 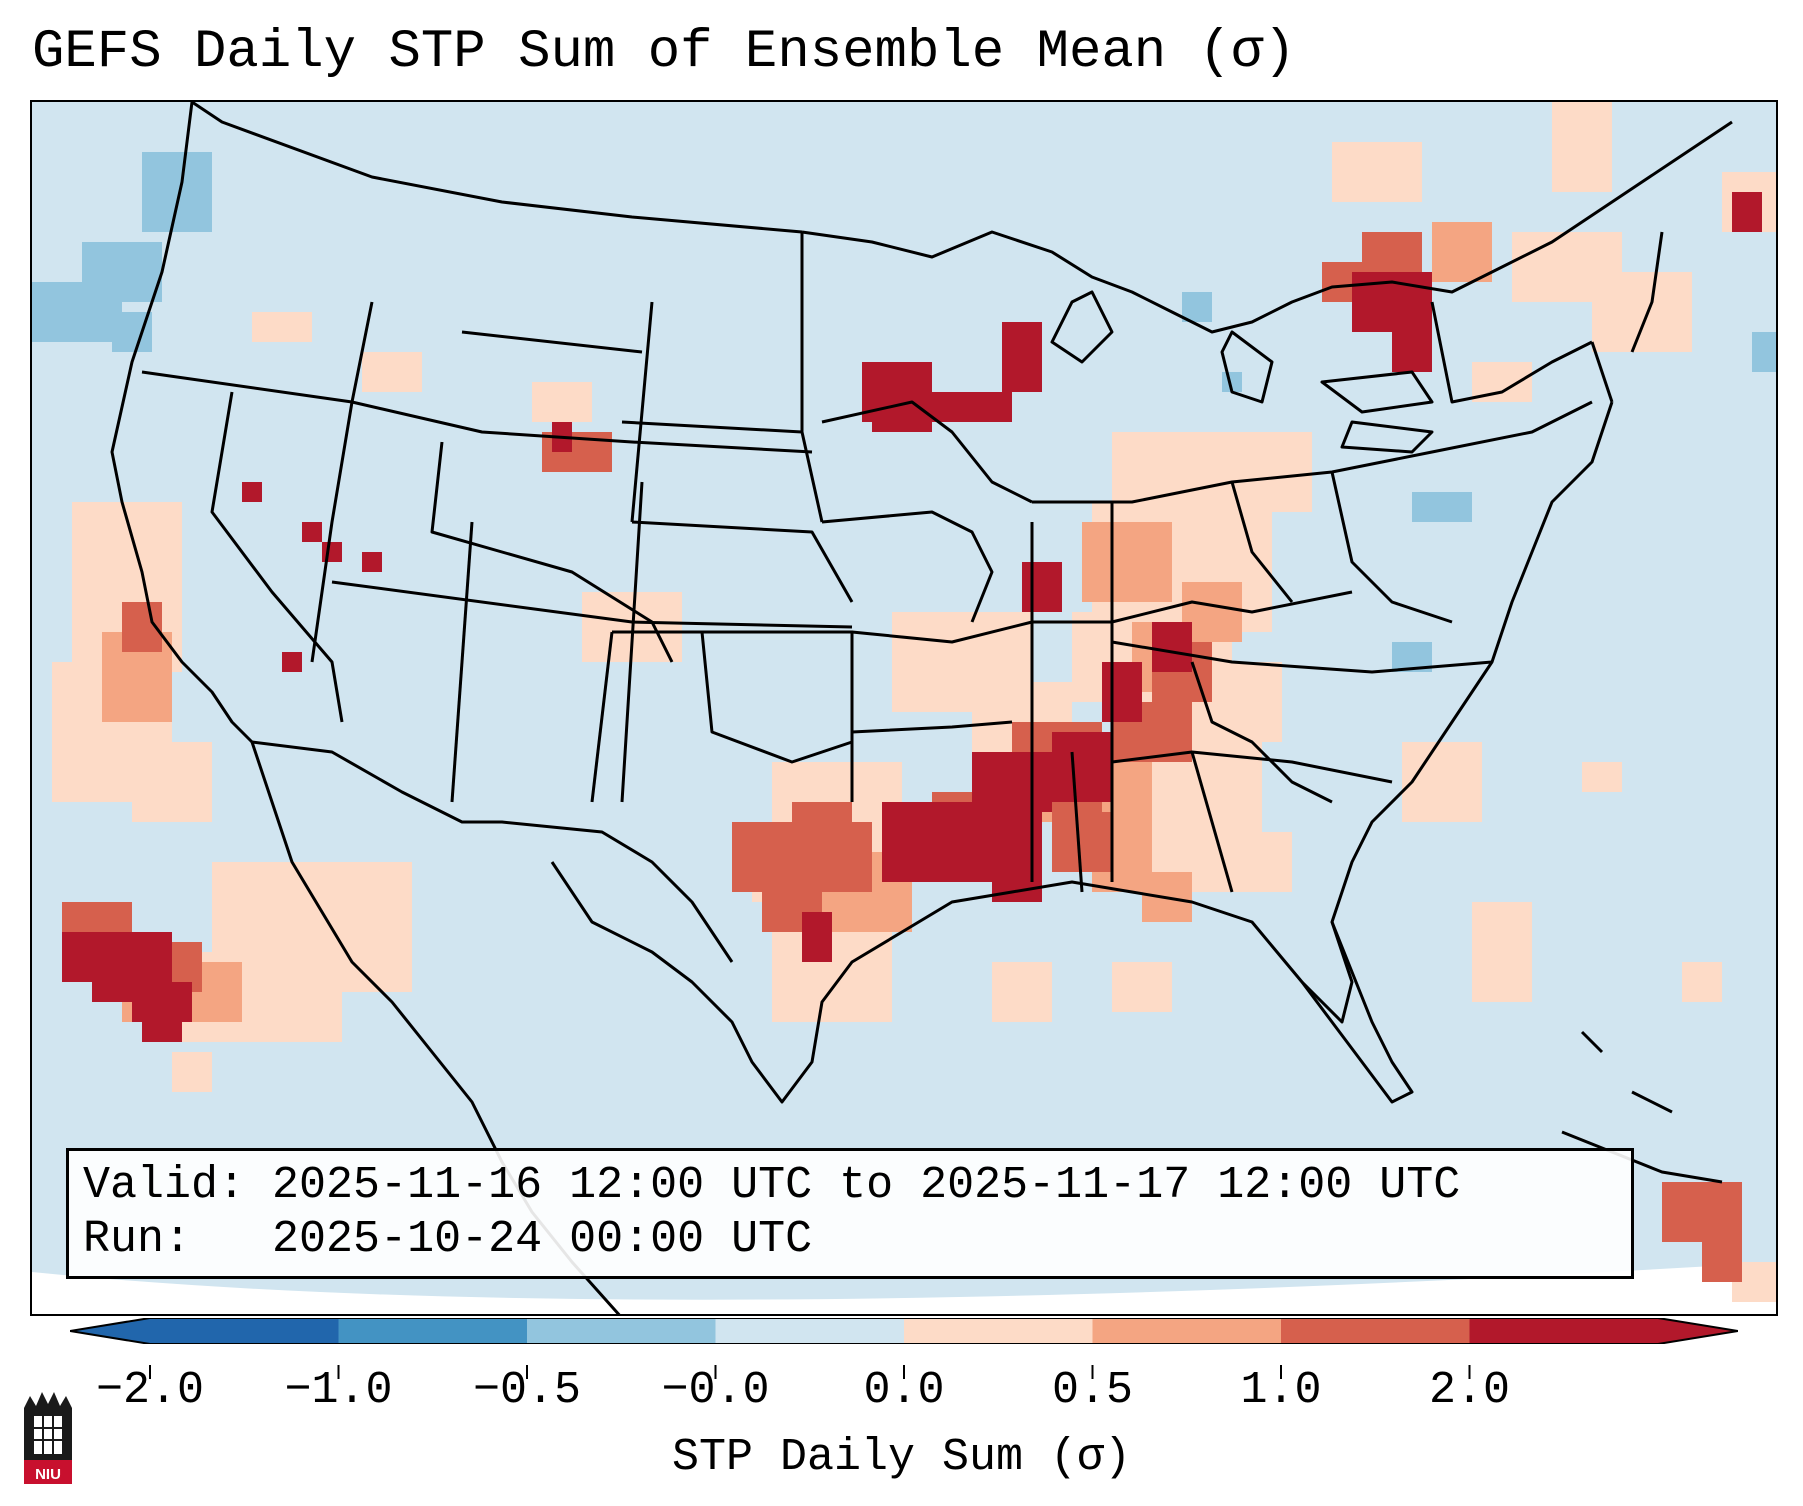 I want to click on valid-label: Valid:, so click(x=164, y=1185).